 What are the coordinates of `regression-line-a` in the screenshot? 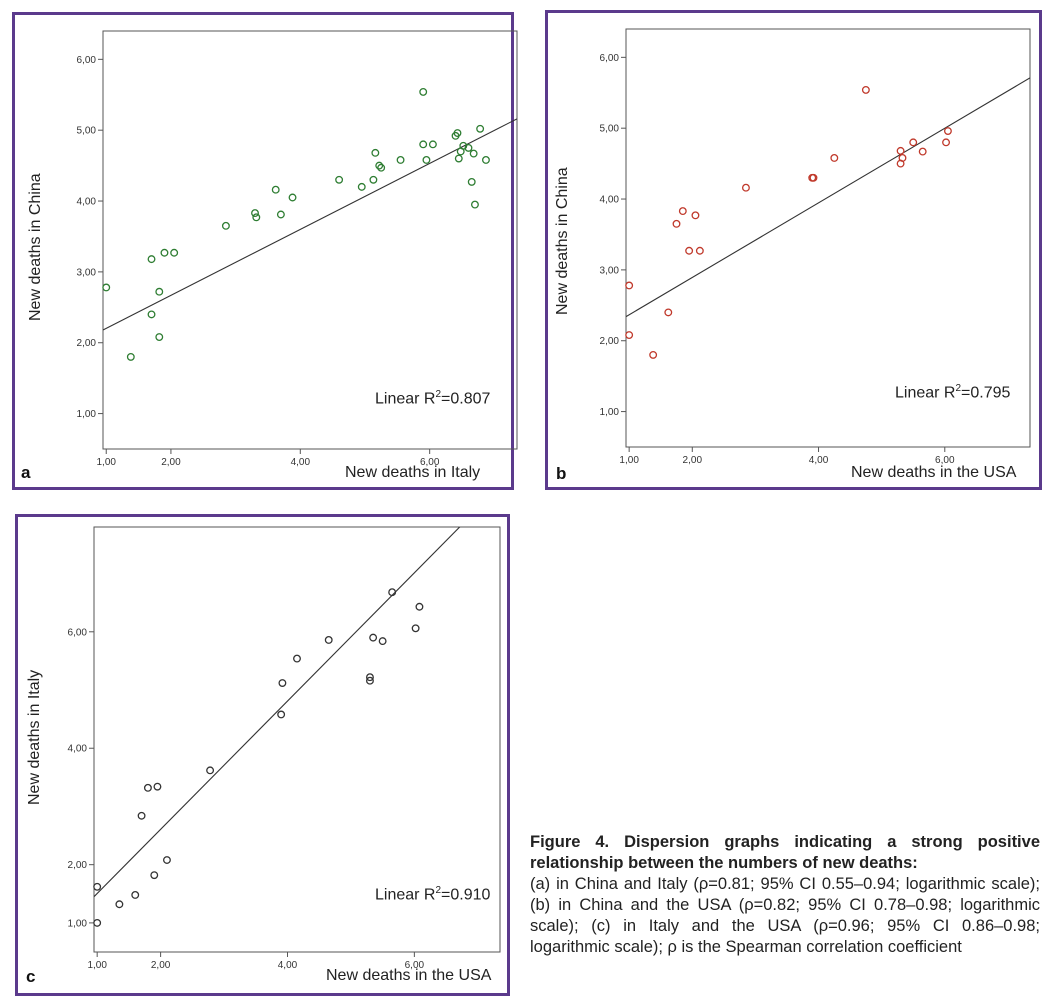 It's located at (310, 224).